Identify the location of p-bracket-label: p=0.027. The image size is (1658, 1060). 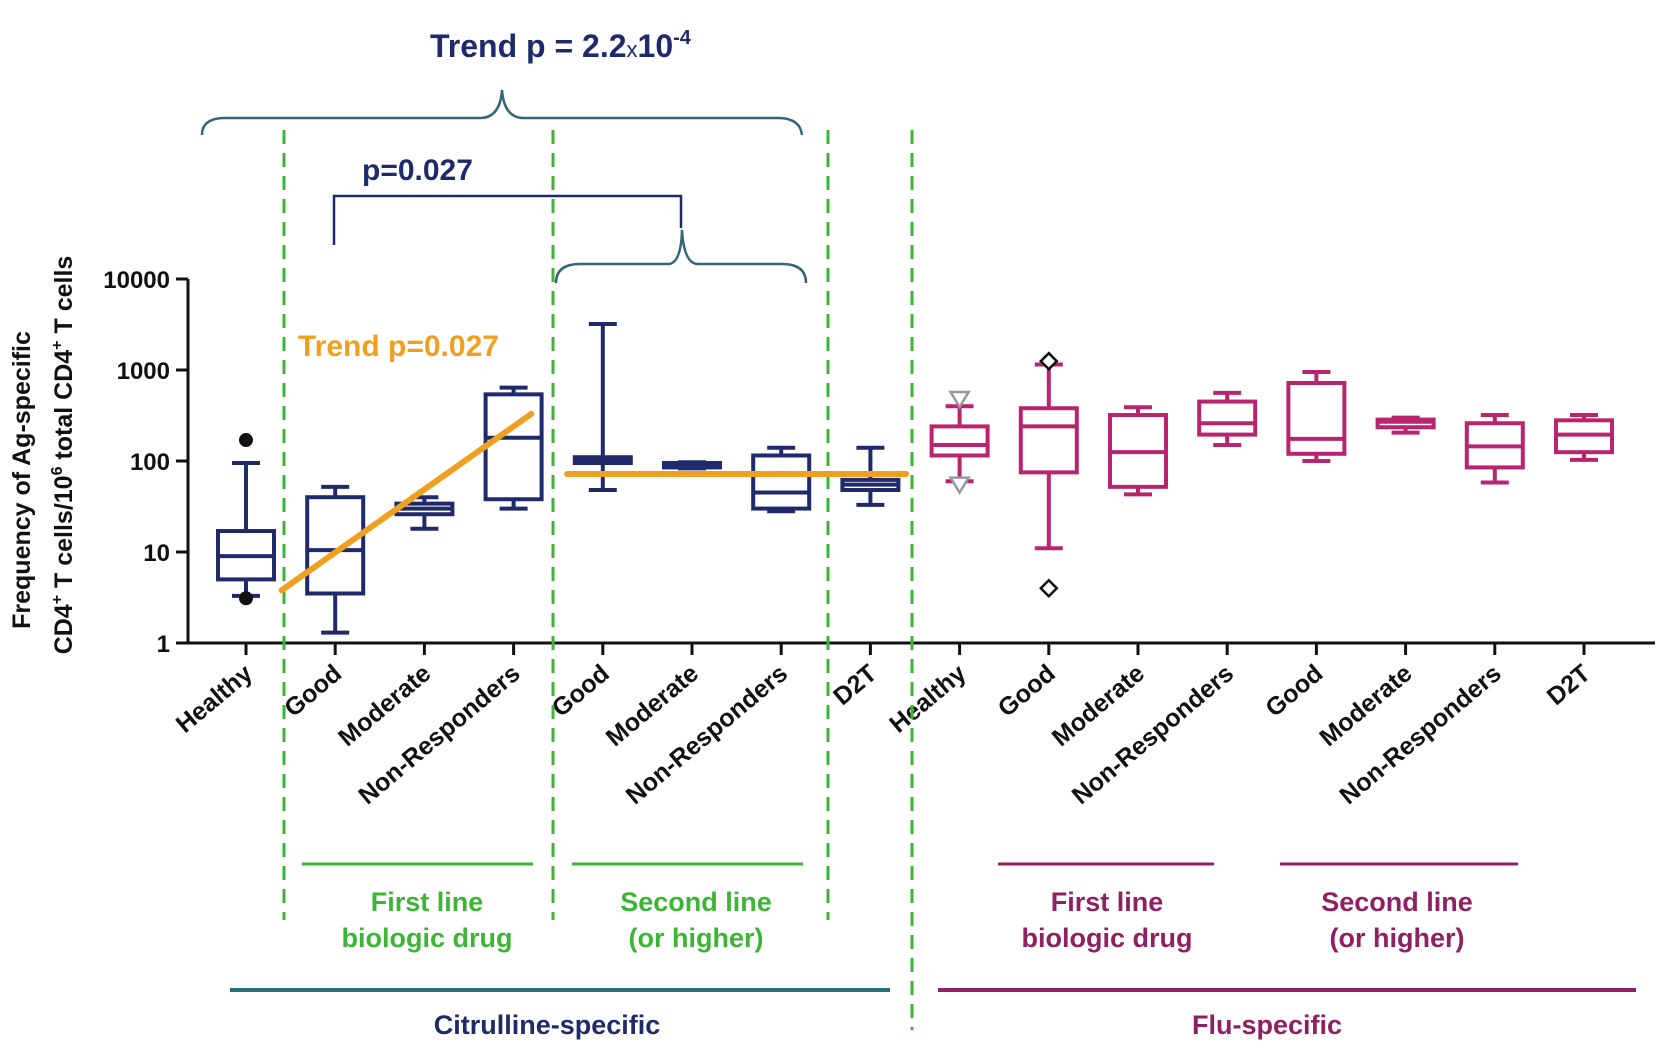
(417, 170).